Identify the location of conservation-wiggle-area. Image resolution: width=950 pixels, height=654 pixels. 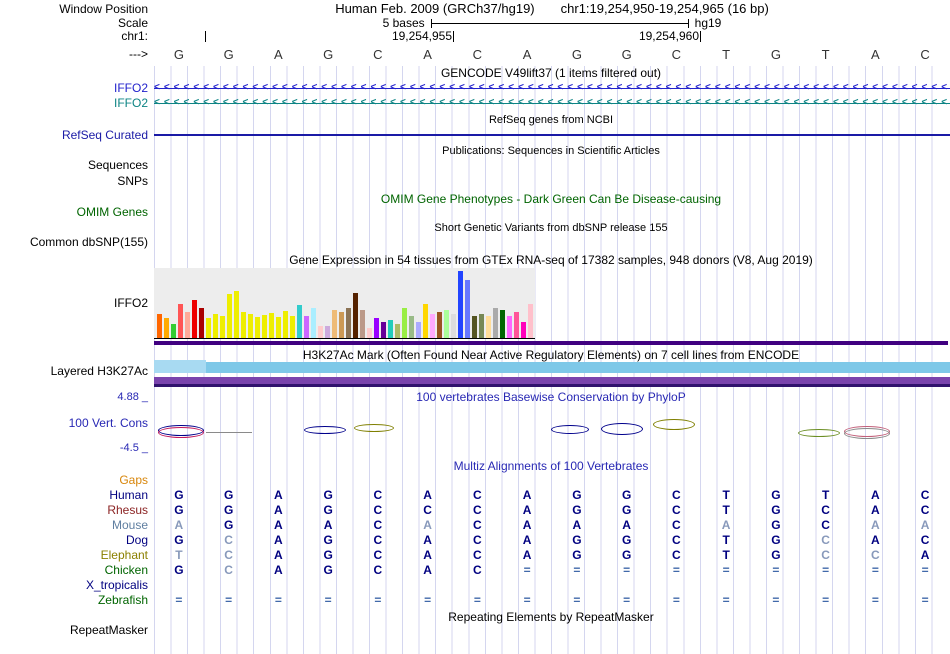
(551, 429).